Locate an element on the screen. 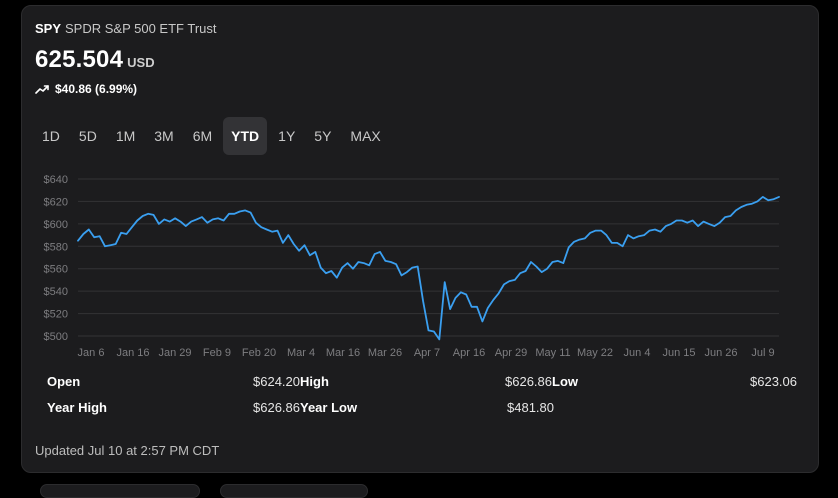 Image resolution: width=838 pixels, height=498 pixels. x-tick-label: May 22 is located at coordinates (595, 353).